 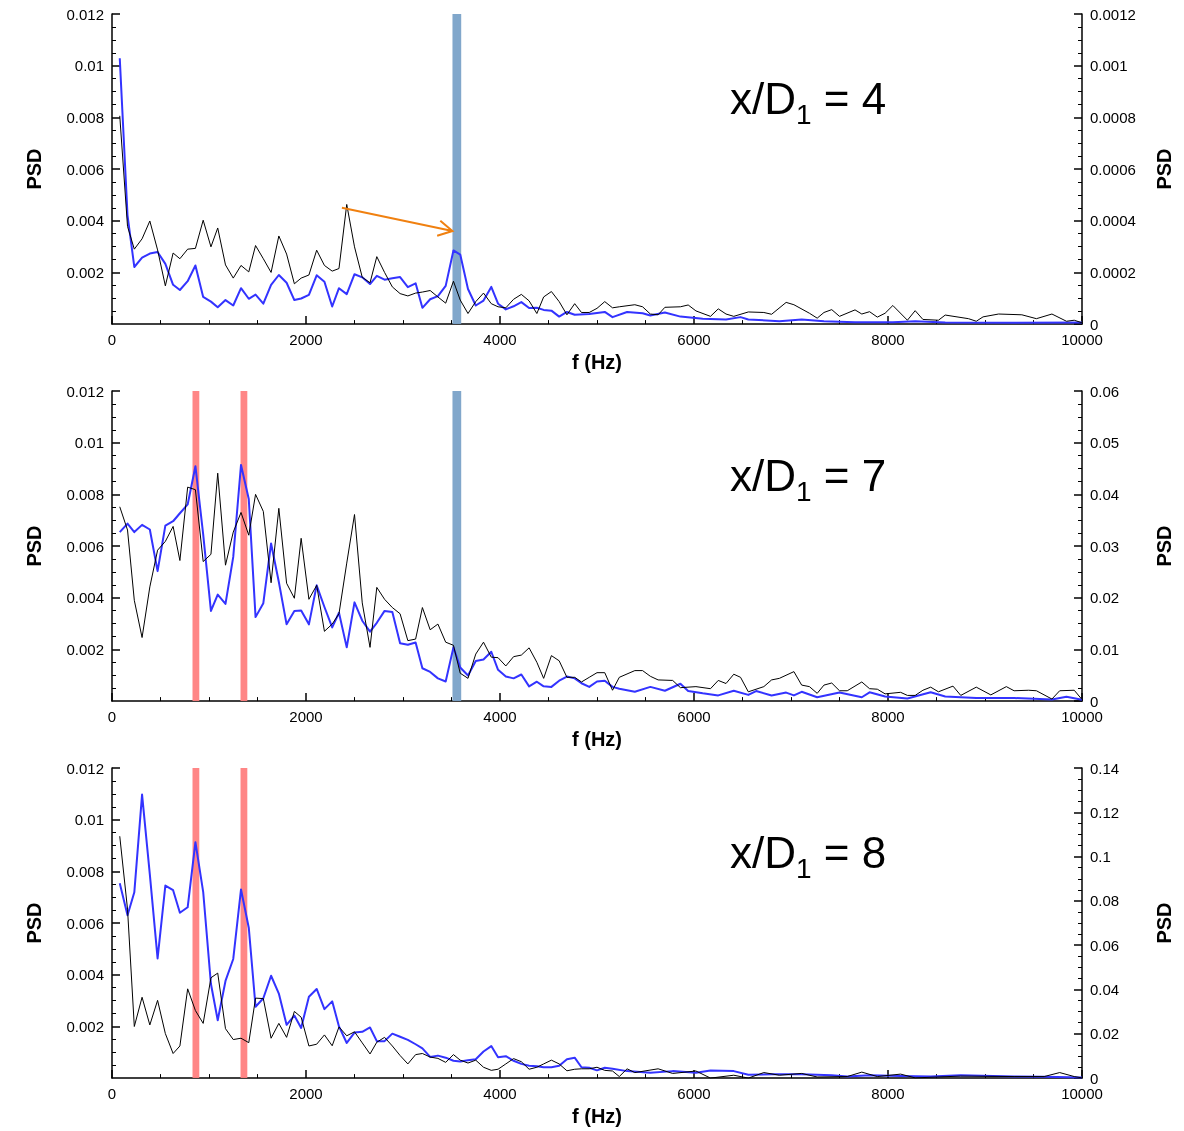 I want to click on y2-tick-label: 0.0004, so click(x=1113, y=221).